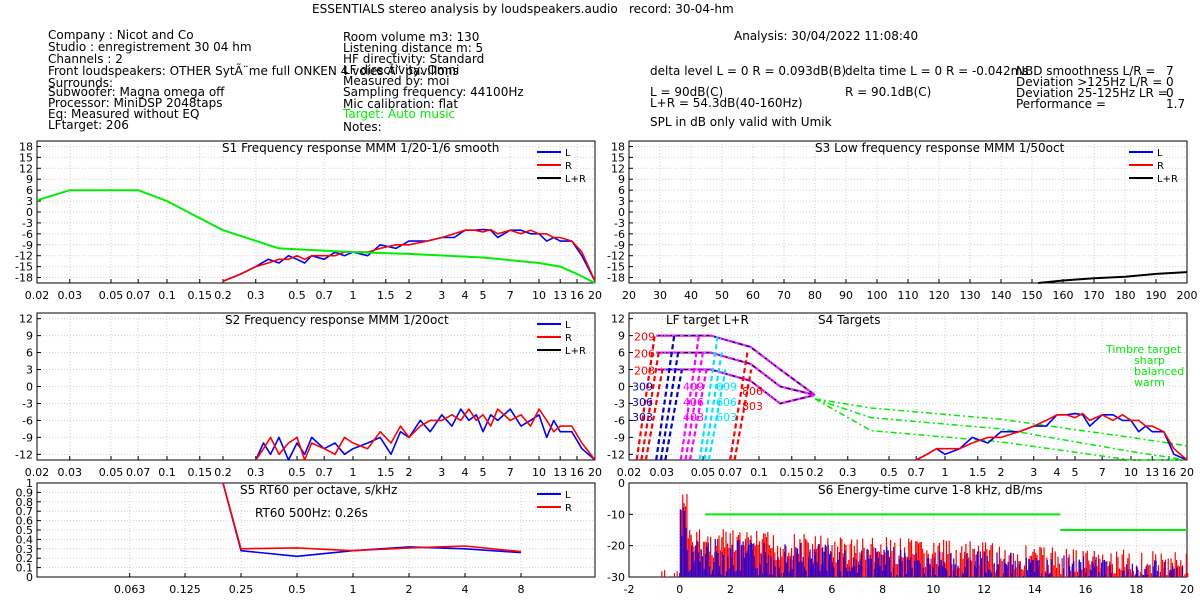 The width and height of the screenshot is (1200, 600). I want to click on y-tick-label: 0.9, so click(25, 492).